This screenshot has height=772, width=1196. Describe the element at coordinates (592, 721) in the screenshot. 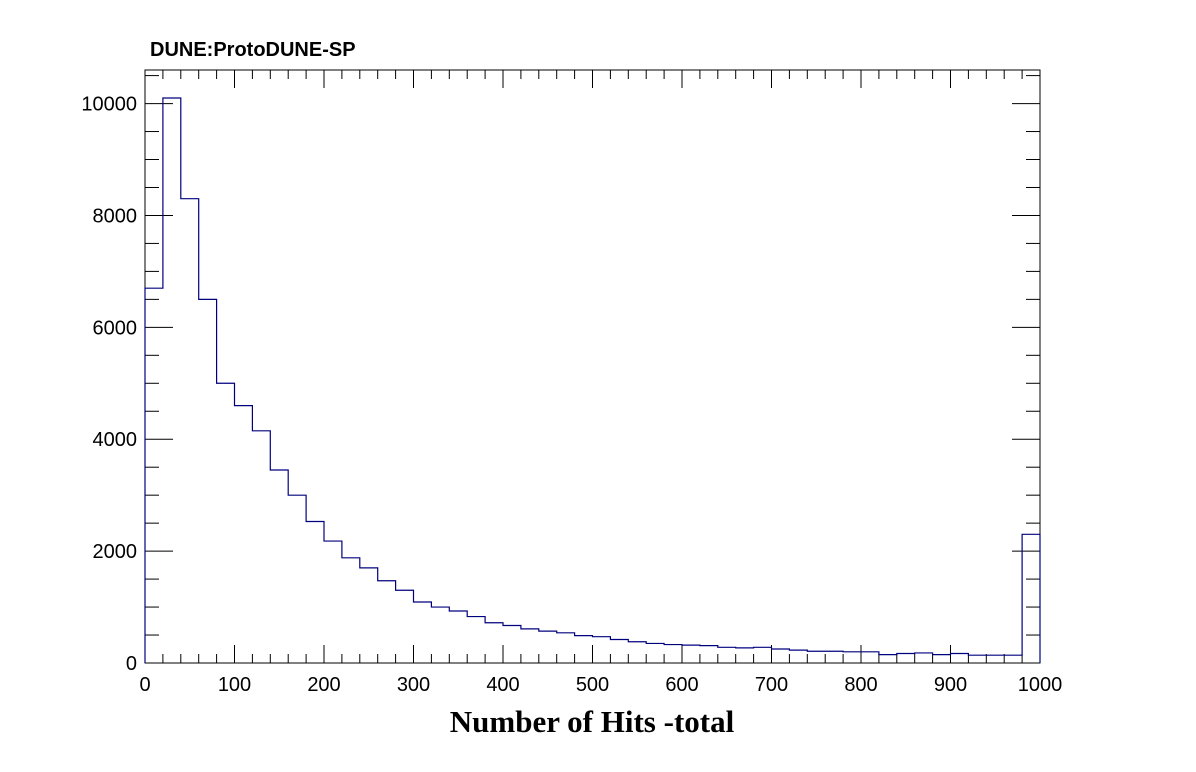

I see `x-axis-label: Number of Hits -total` at that location.